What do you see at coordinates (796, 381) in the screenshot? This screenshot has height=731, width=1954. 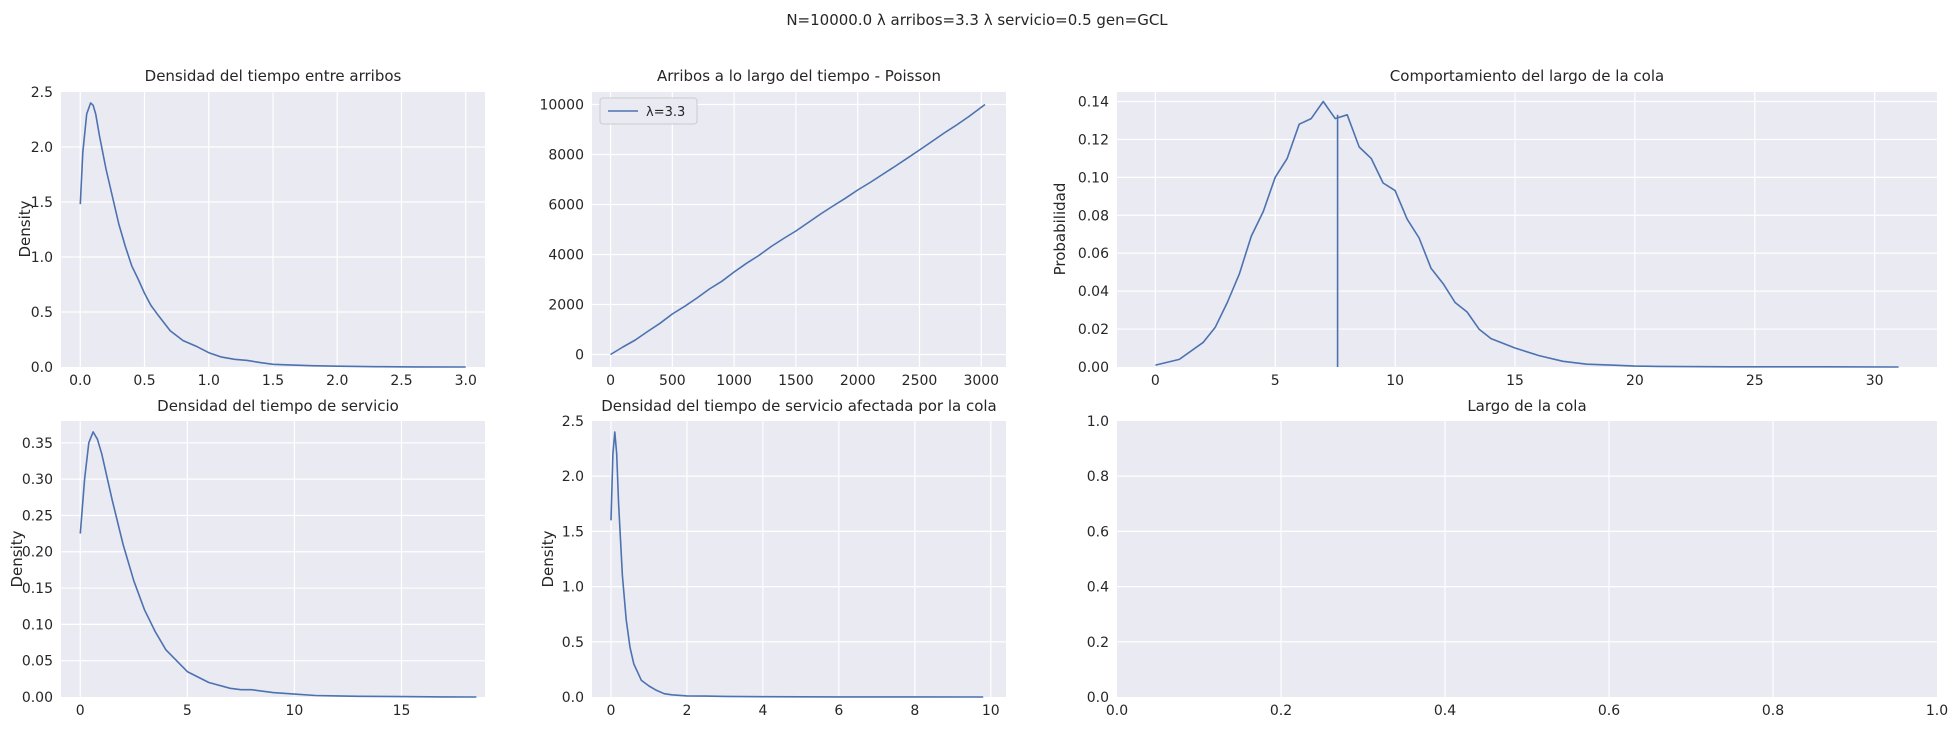 I see `x-tick-label: 1500` at bounding box center [796, 381].